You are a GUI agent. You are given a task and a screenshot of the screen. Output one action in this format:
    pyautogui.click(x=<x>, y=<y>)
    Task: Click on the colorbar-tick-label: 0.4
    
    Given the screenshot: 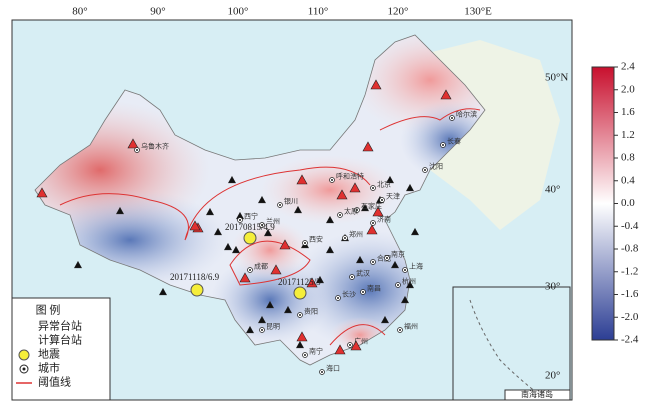 What is the action you would take?
    pyautogui.click(x=628, y=180)
    